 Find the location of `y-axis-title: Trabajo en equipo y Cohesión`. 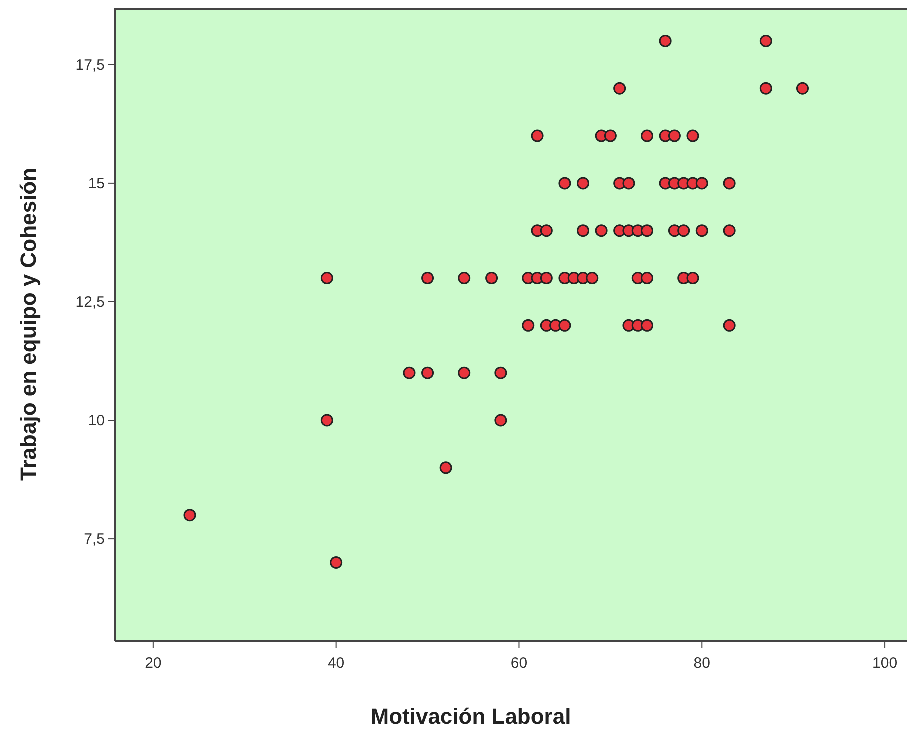

y-axis-title: Trabajo en equipo y Cohesión is located at coordinates (28, 324).